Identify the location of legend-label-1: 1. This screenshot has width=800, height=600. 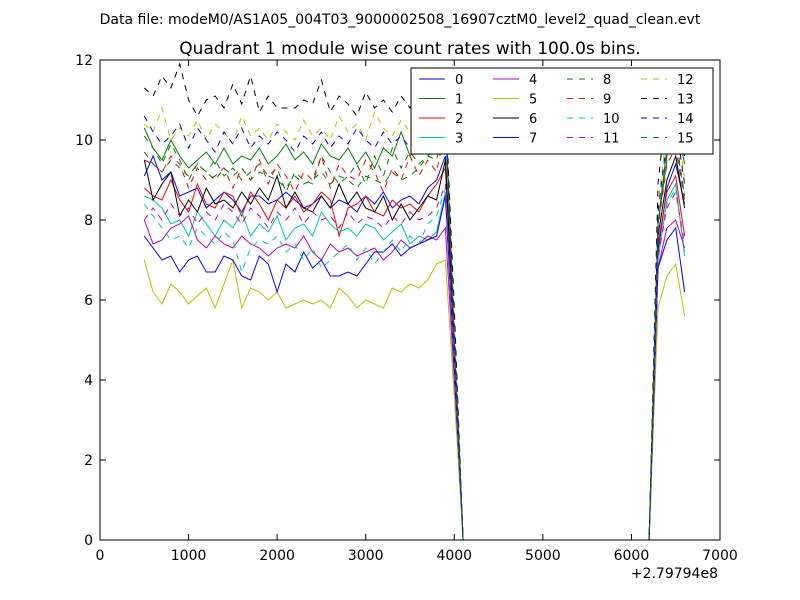
(459, 100).